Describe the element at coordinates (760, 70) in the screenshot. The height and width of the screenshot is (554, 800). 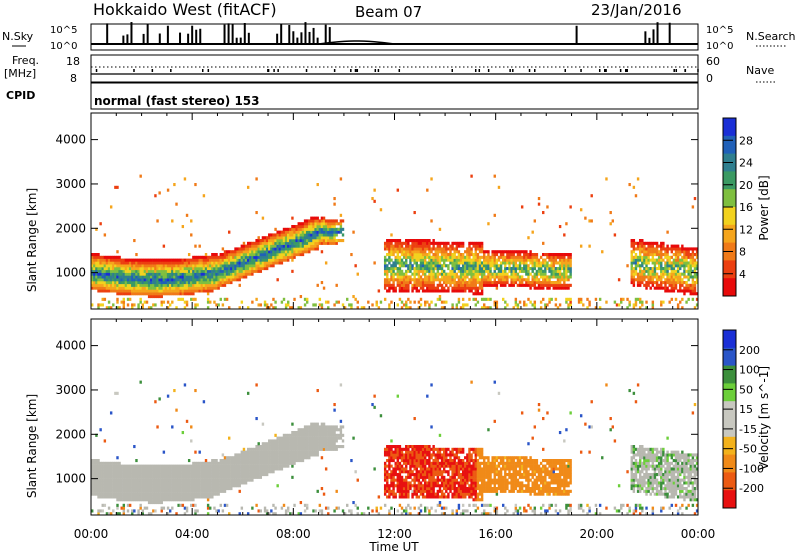
I see `nave-label: Nave` at that location.